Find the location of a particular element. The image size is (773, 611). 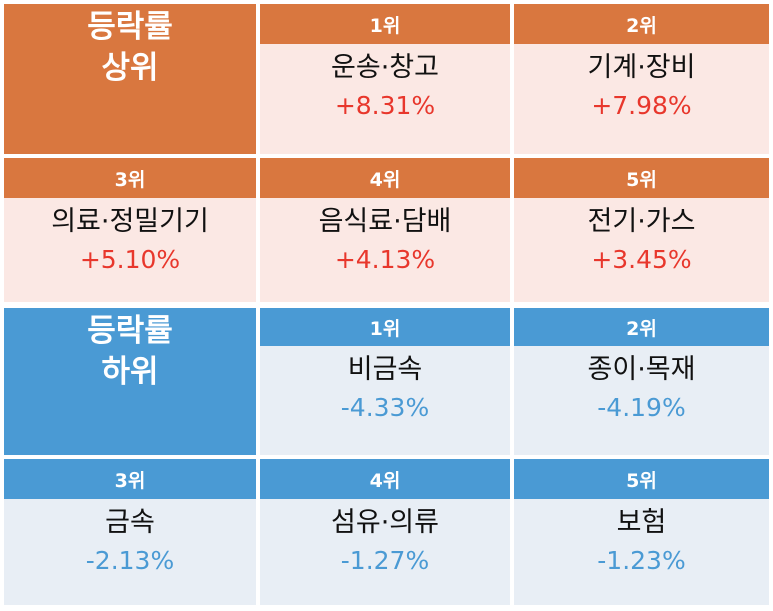

loser-change-2: -4.19% is located at coordinates (641, 407).